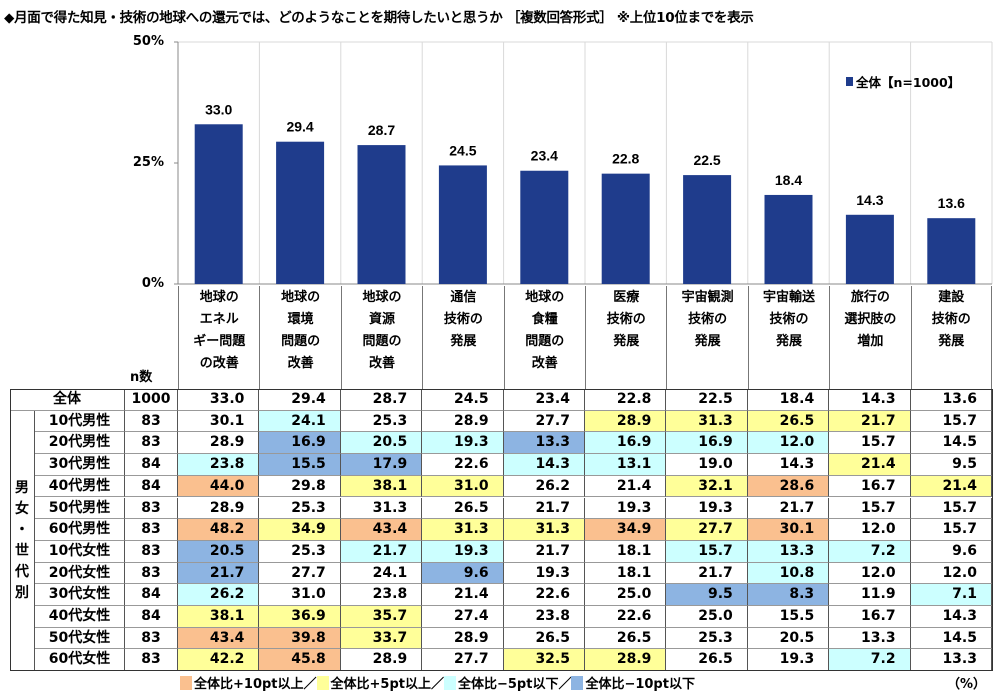 This screenshot has height=694, width=1000. What do you see at coordinates (869, 337) in the screenshot?
I see `category-label: 旅行の 選択肢の 増加` at bounding box center [869, 337].